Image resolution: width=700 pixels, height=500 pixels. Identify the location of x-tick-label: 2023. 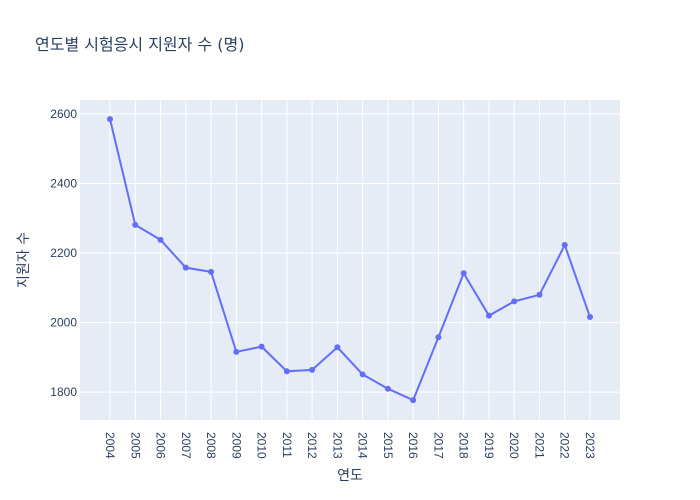
(590, 445).